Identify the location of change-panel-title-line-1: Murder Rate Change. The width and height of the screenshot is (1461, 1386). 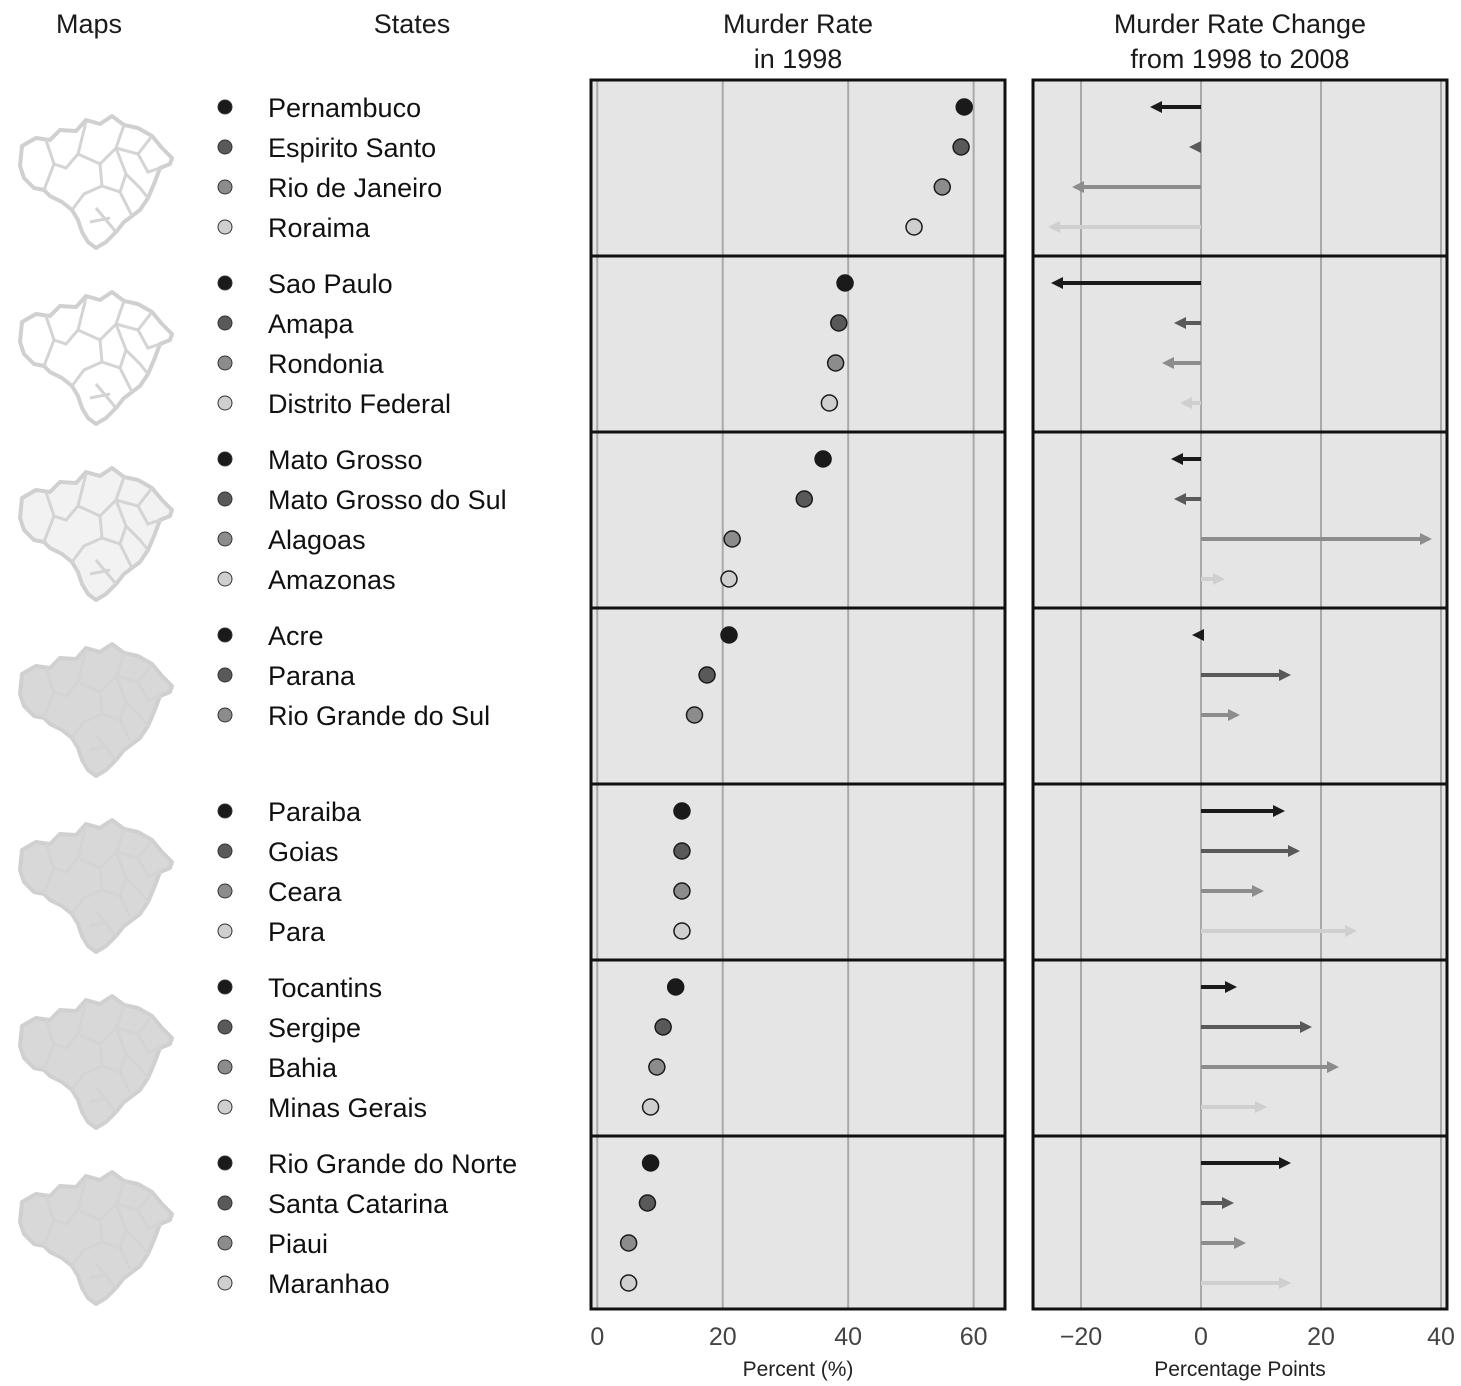
(1240, 24).